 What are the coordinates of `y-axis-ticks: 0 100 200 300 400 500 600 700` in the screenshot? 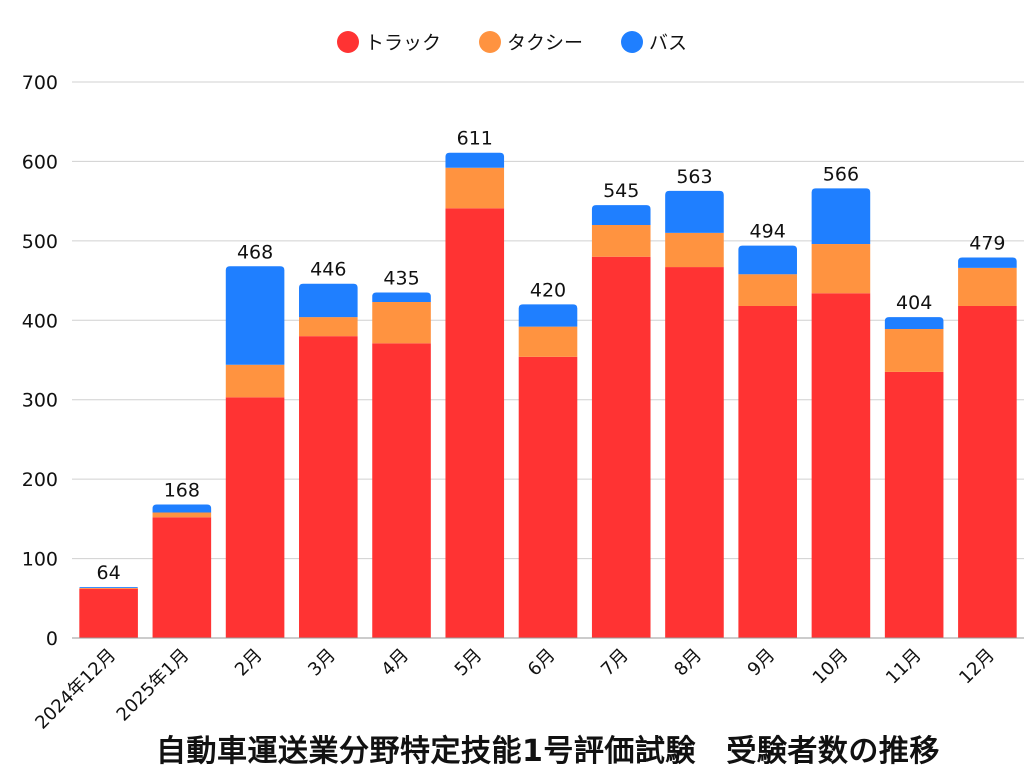 It's located at (40, 361).